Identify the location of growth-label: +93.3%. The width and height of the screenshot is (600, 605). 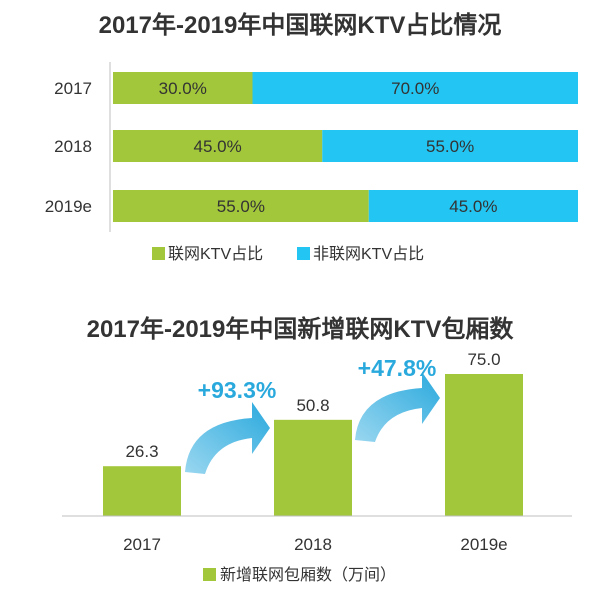
(237, 390).